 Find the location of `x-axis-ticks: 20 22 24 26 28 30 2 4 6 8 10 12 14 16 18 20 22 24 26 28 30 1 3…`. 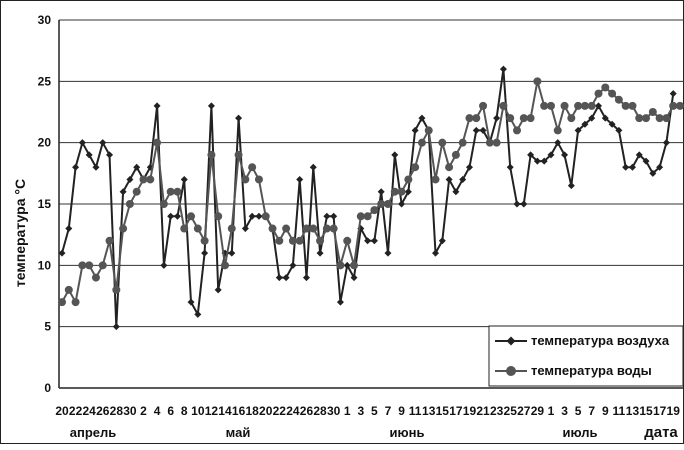

x-axis-ticks: 20 22 24 26 28 30 2 4 6 8 10 12 14 16 18 20 22 24 26 28 30 1 3… is located at coordinates (367, 411).